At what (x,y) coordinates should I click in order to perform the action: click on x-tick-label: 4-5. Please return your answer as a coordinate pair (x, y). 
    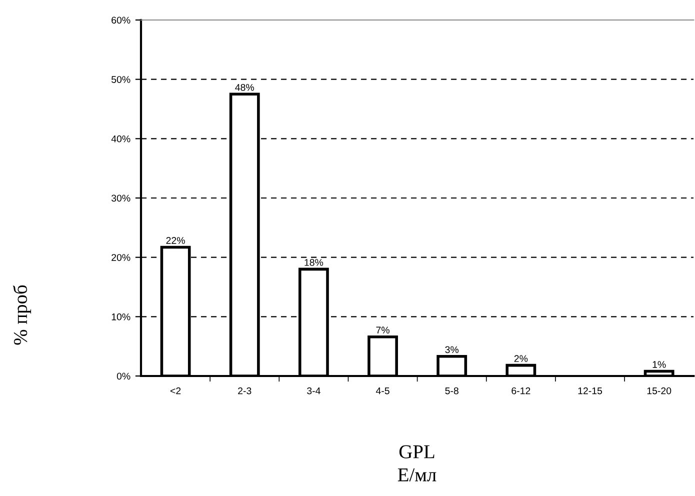
    Looking at the image, I should click on (383, 390).